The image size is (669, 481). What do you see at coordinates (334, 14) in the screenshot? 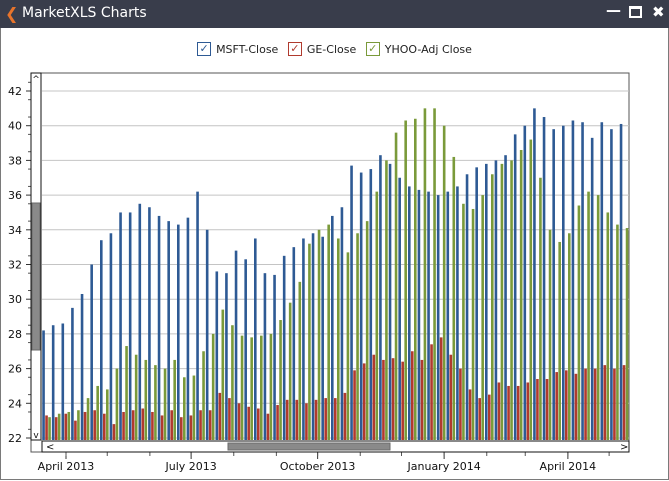
I see `title-bar: ❮ MarketXLS Charts — ✖` at bounding box center [334, 14].